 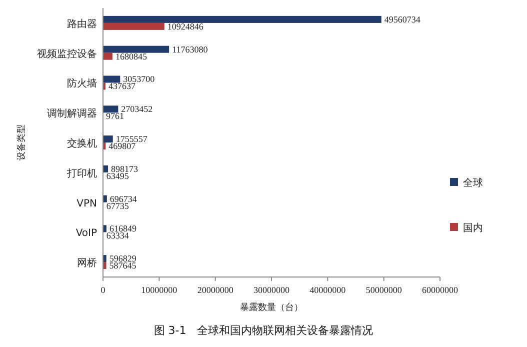 I want to click on data-label: 1755557, so click(x=132, y=139).